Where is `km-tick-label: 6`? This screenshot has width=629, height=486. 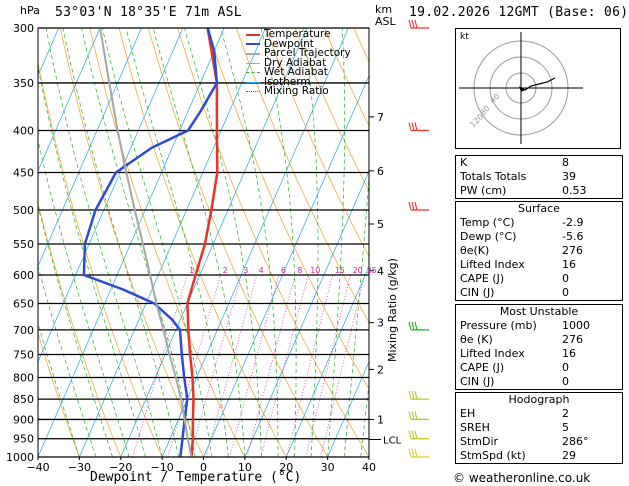
km-tick-label: 6 is located at coordinates (380, 171).